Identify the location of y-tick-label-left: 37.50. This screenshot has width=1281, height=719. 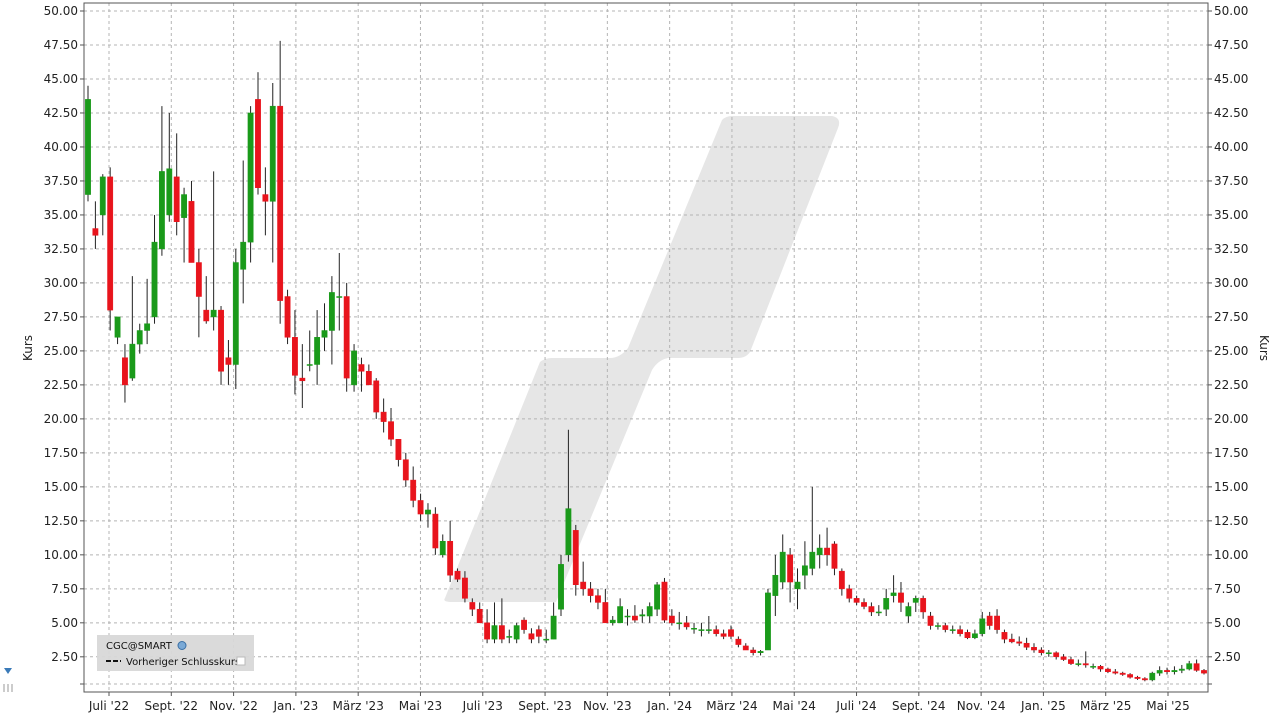
(61, 181).